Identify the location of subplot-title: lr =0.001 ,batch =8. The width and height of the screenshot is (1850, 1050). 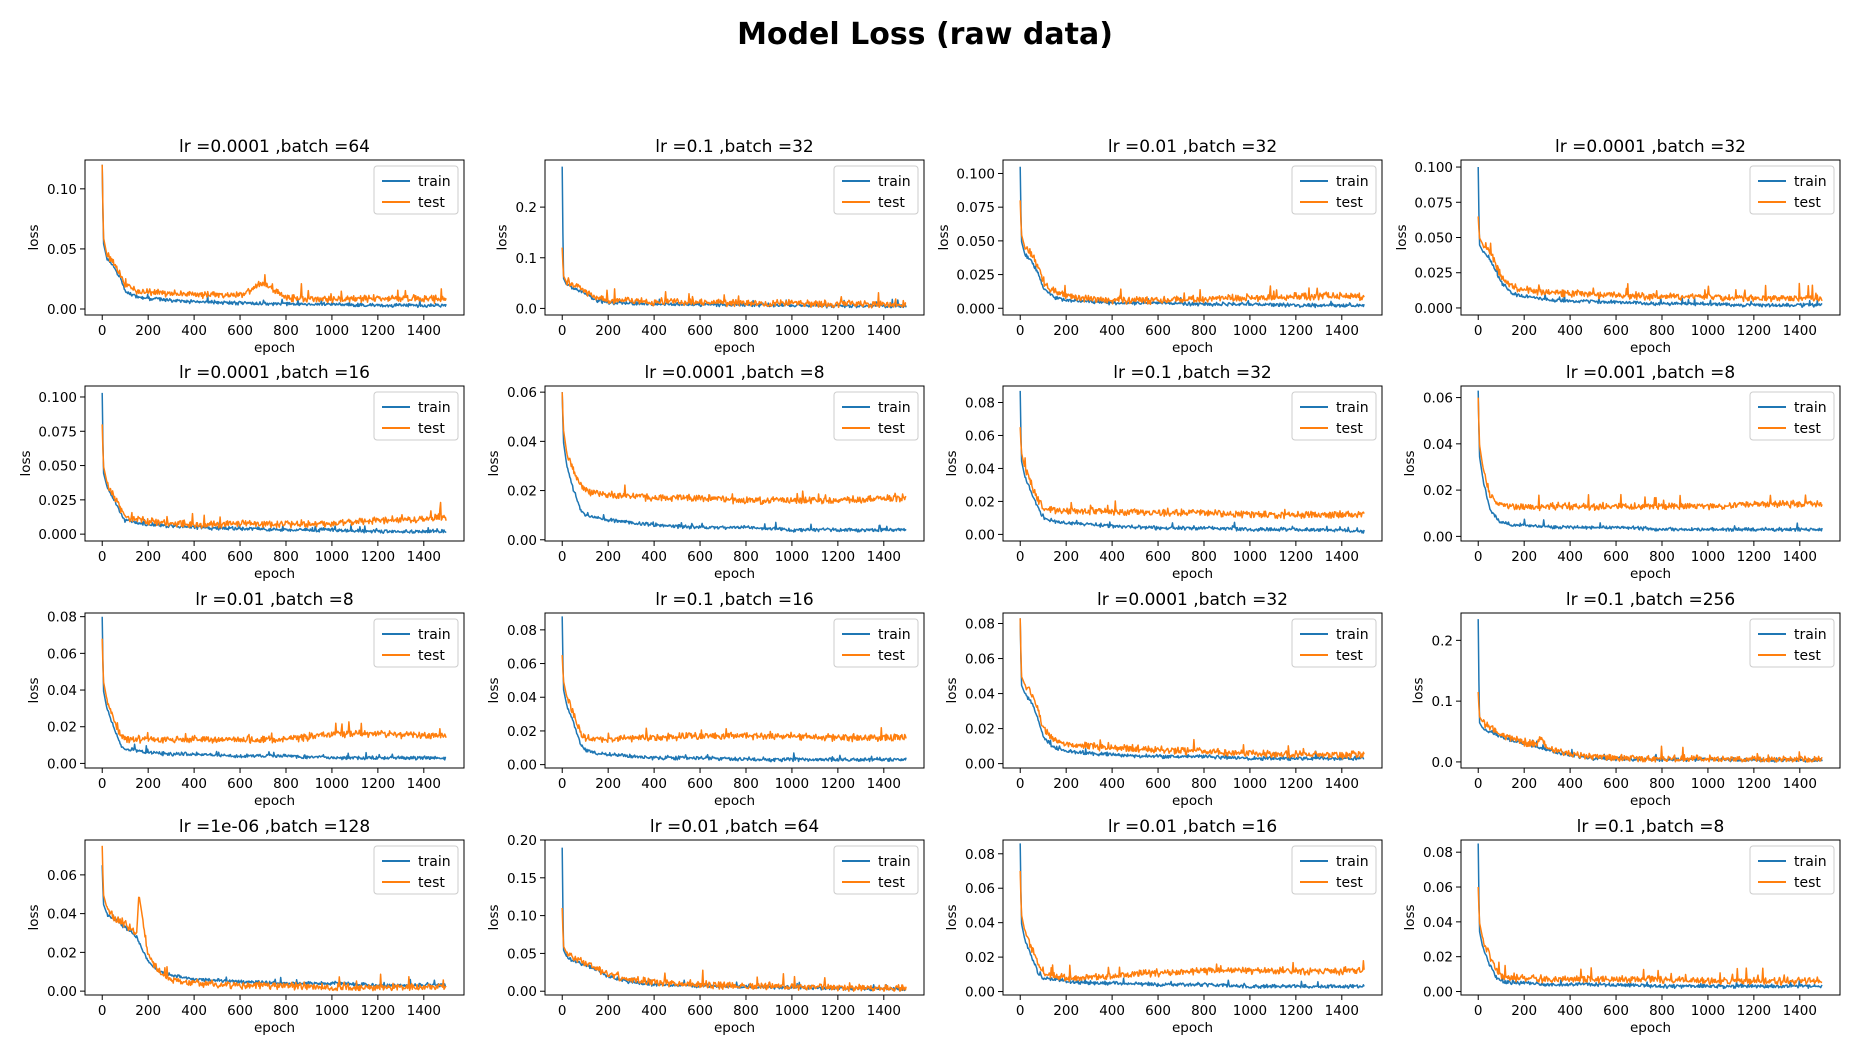
(1650, 373).